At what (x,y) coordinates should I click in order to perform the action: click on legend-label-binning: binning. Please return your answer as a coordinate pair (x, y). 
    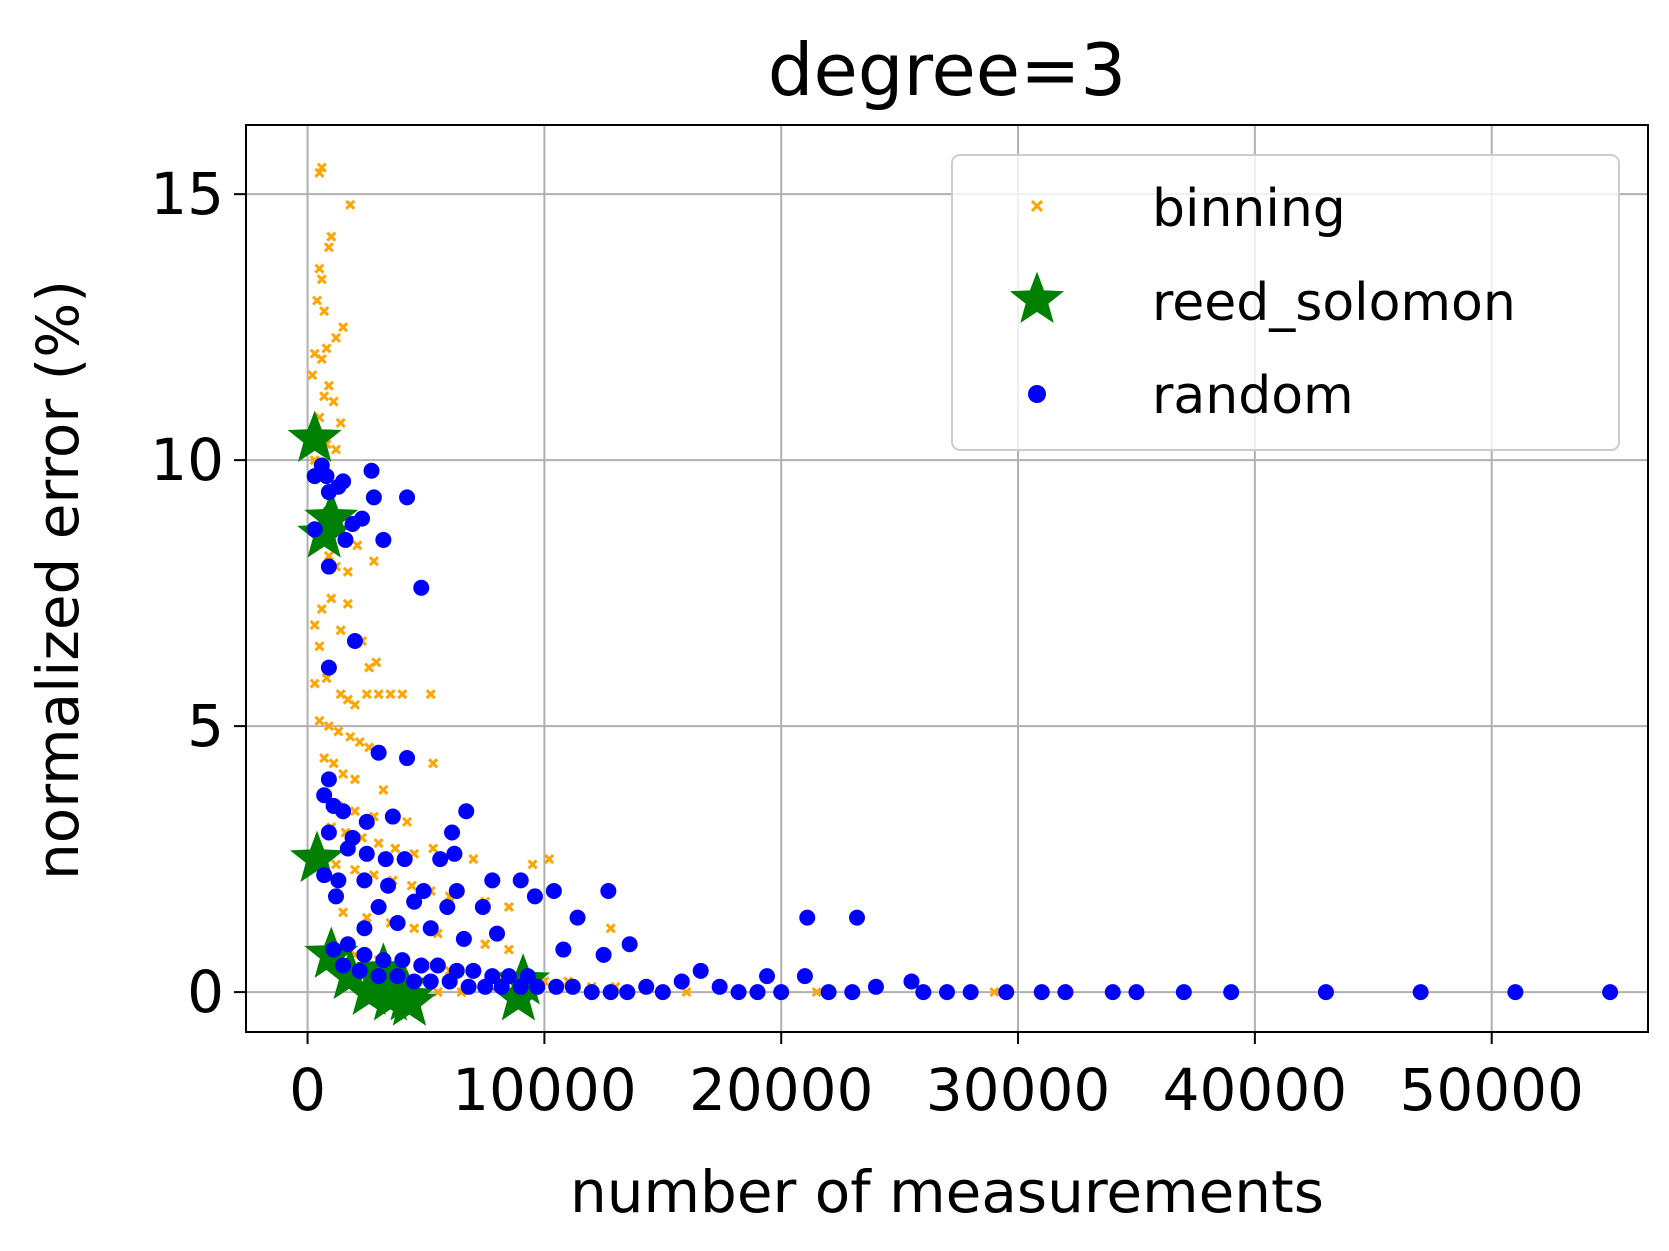
    Looking at the image, I should click on (1249, 209).